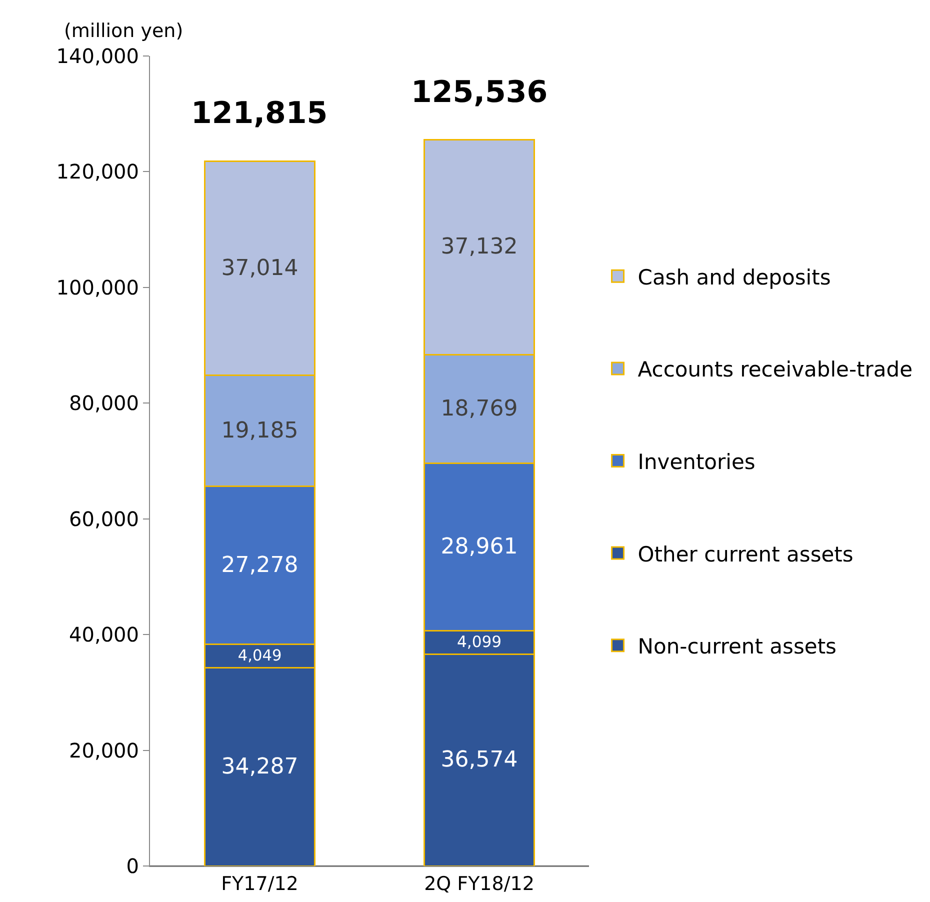 The height and width of the screenshot is (902, 930). What do you see at coordinates (124, 31) in the screenshot?
I see `y-axis-title: (million yen)` at bounding box center [124, 31].